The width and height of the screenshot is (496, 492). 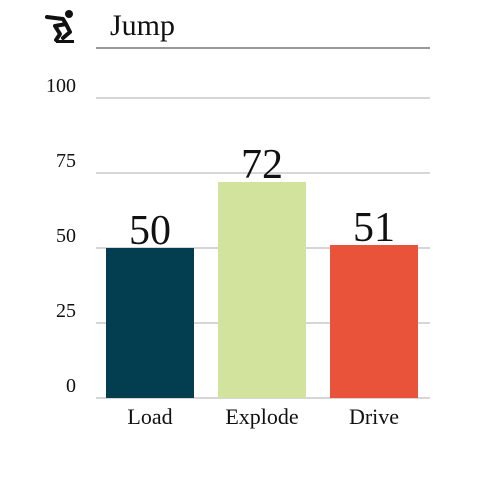 What do you see at coordinates (66, 311) in the screenshot?
I see `y-tick-label: 25` at bounding box center [66, 311].